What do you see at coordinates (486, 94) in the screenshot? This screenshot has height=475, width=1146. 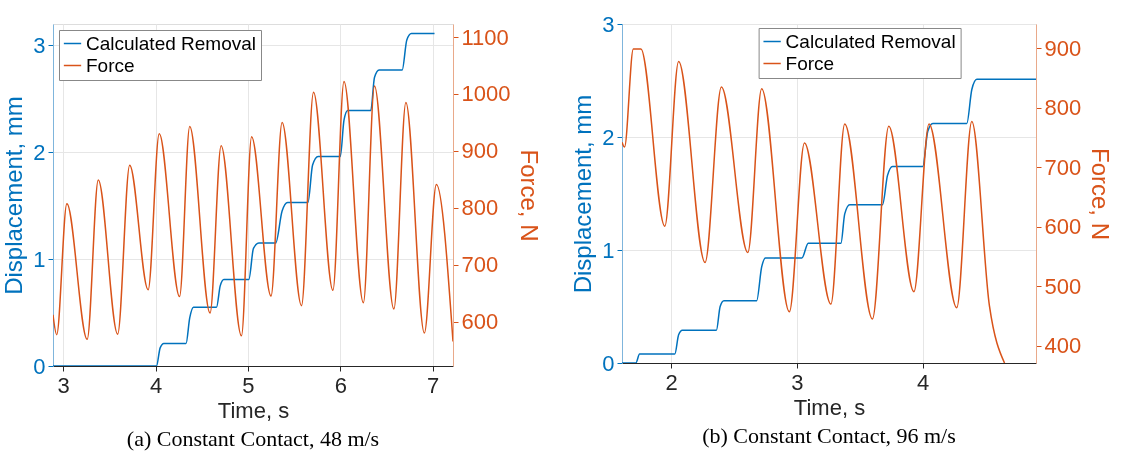 I see `y2-tick-label: 1000` at bounding box center [486, 94].